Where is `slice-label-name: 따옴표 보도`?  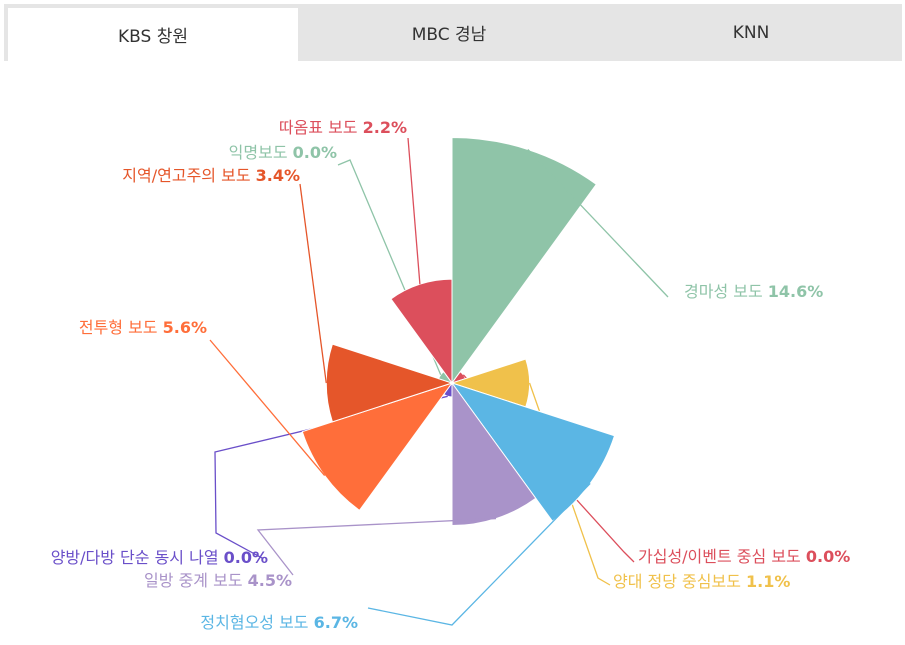 slice-label-name: 따옴표 보도 is located at coordinates (321, 127).